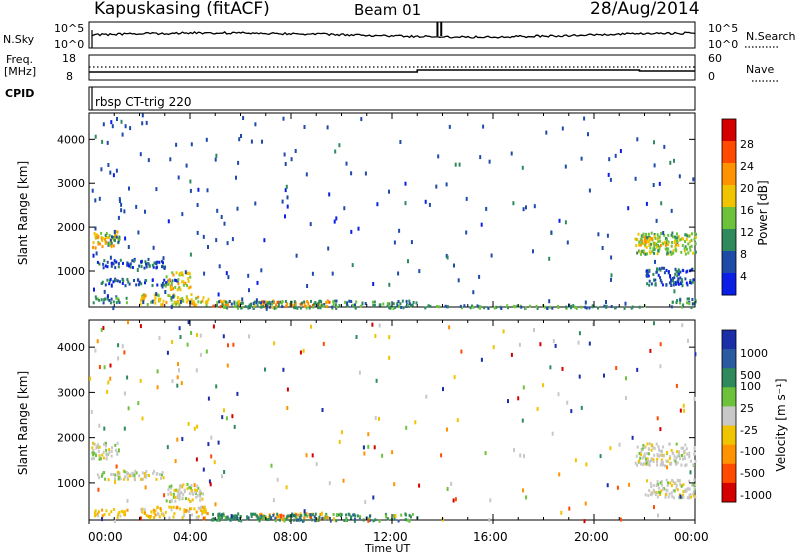  What do you see at coordinates (71, 271) in the screenshot?
I see `power-panel-ytick-label: 1000` at bounding box center [71, 271].